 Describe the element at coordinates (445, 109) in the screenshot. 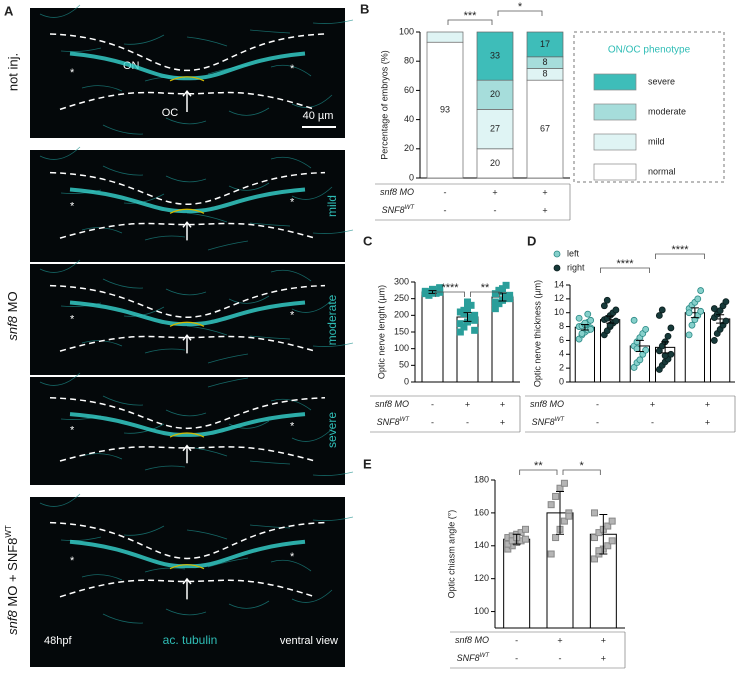

I see `segment-label: 93` at that location.